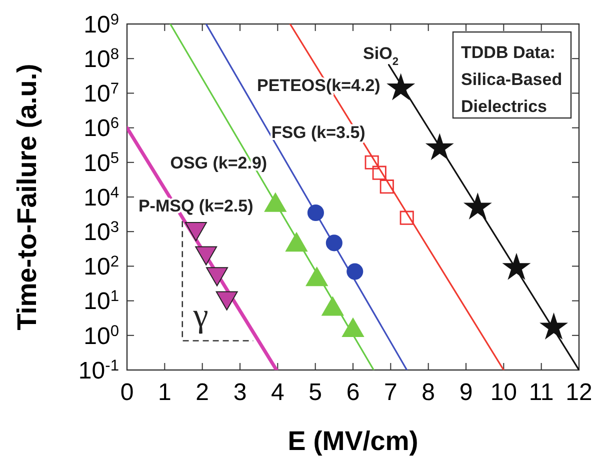 The height and width of the screenshot is (476, 599). What do you see at coordinates (101, 24) in the screenshot?
I see `y-tick-label: 10$^{9}$` at bounding box center [101, 24].